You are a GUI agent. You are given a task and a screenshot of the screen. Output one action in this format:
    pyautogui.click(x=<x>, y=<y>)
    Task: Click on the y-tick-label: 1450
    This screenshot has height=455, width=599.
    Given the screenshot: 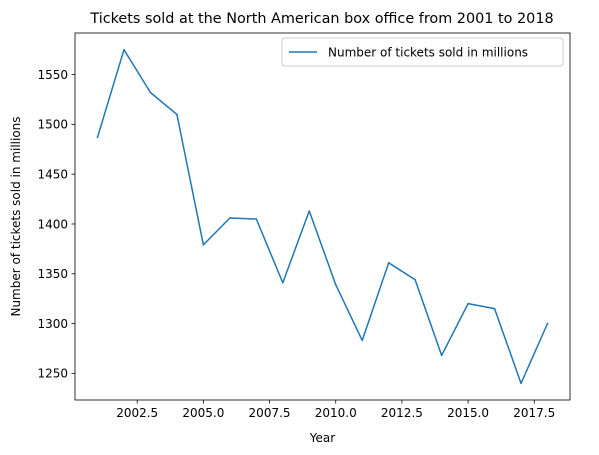 What is the action you would take?
    pyautogui.click(x=52, y=174)
    